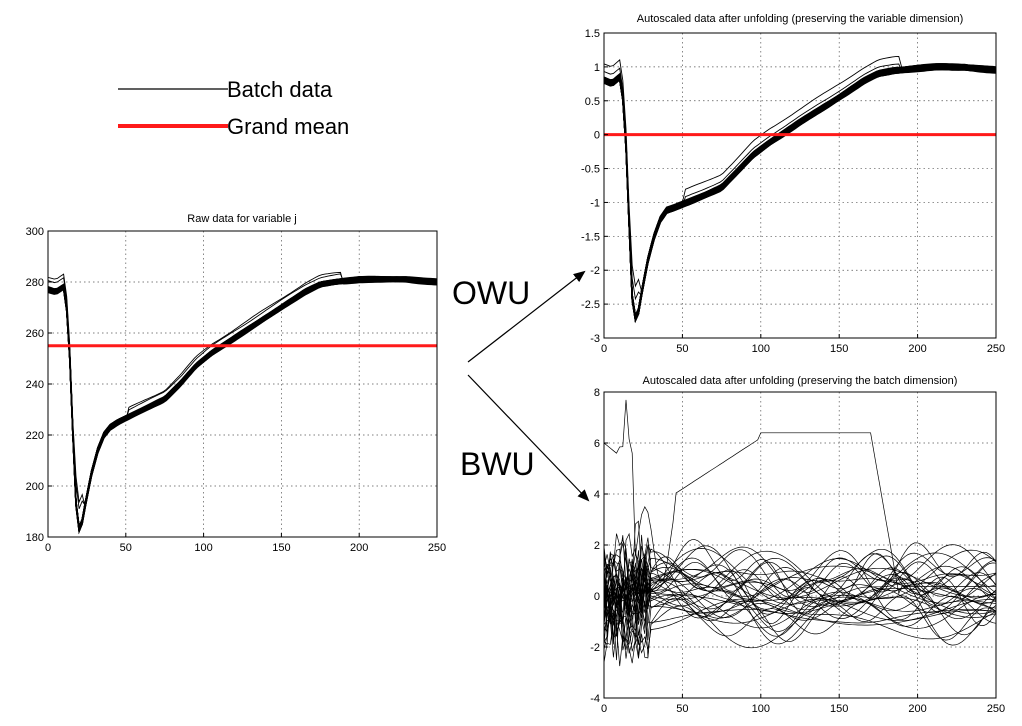 This screenshot has width=1022, height=726. What do you see at coordinates (996, 709) in the screenshot?
I see `bwu-xtick-label-250: 250` at bounding box center [996, 709].